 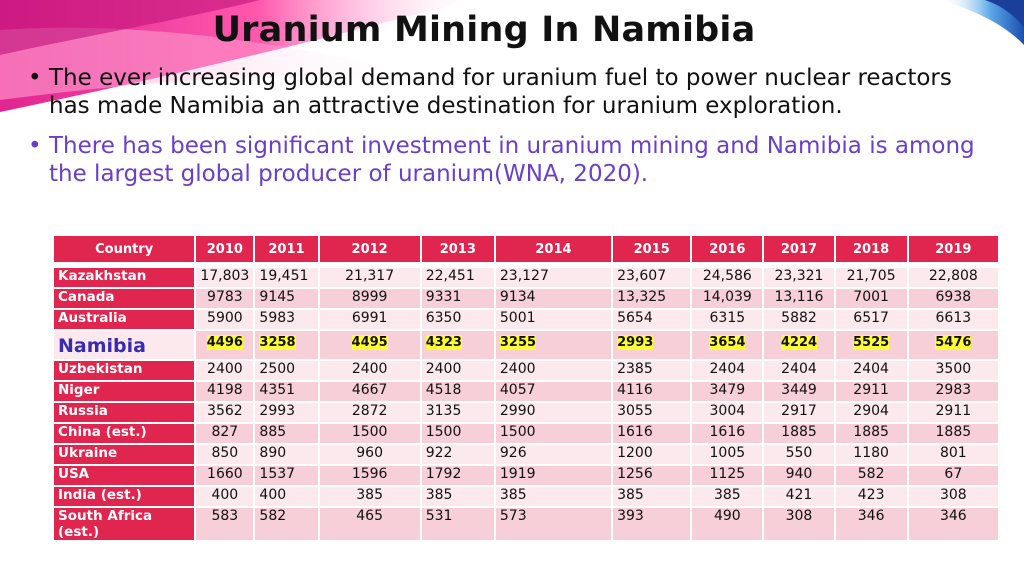 I want to click on column-header-year: 2012, so click(x=369, y=249).